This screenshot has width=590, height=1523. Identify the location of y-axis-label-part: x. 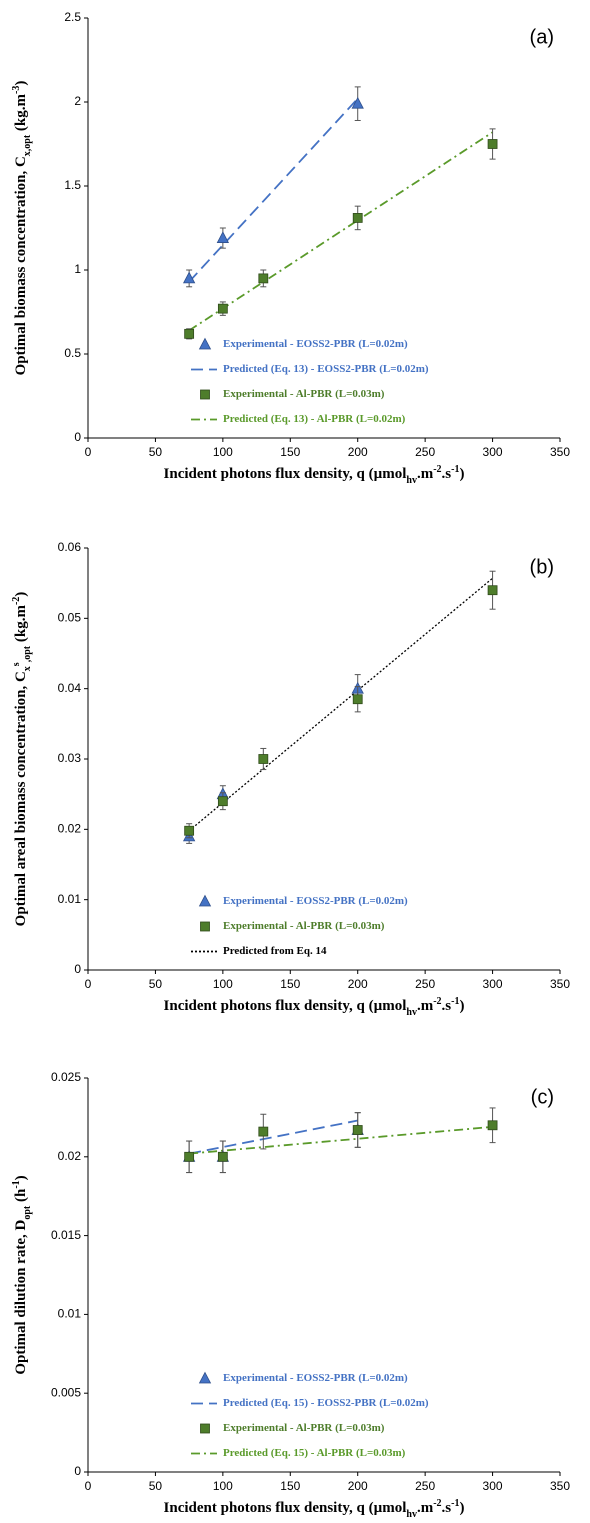
(27, 668).